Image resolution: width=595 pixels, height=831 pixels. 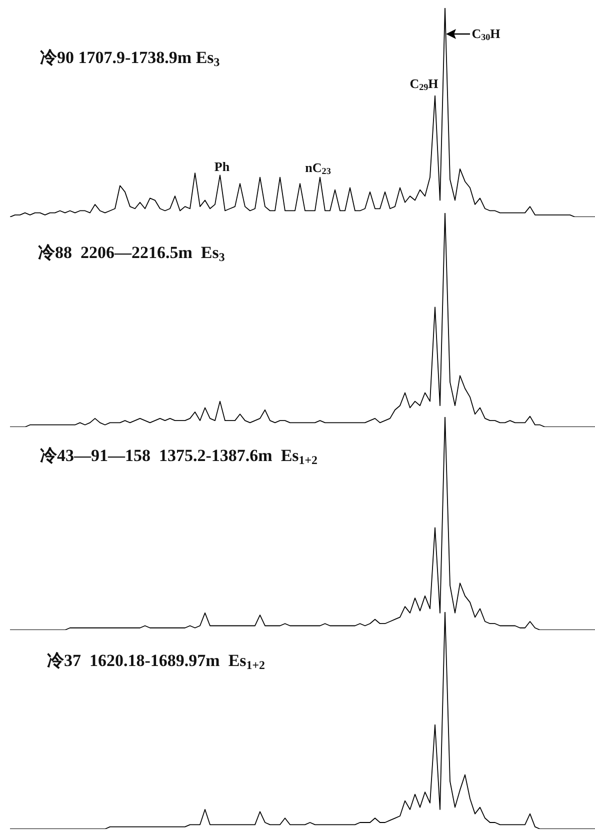 What do you see at coordinates (222, 167) in the screenshot?
I see `annotation: Ph` at bounding box center [222, 167].